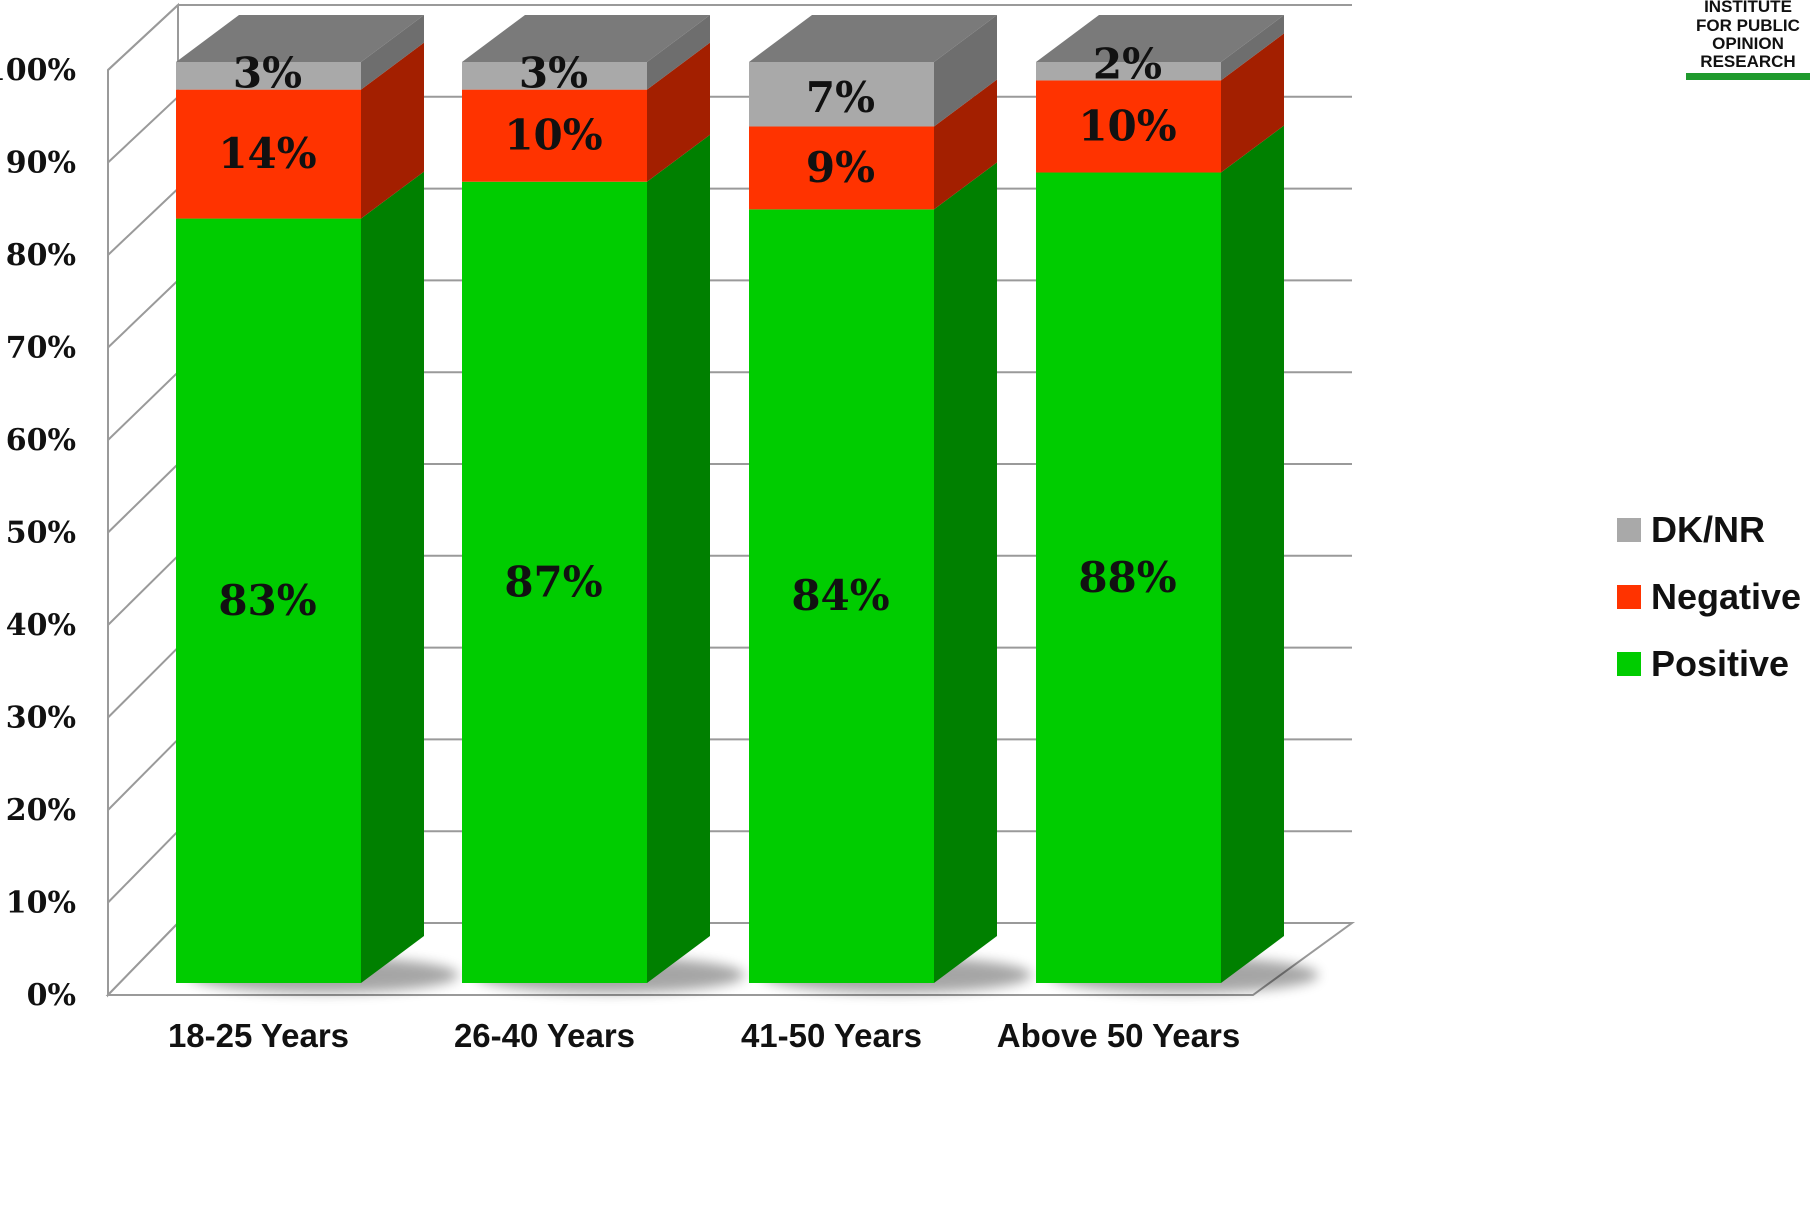 The image size is (1810, 1220). Describe the element at coordinates (1629, 597) in the screenshot. I see `legend-swatch-negative` at that location.